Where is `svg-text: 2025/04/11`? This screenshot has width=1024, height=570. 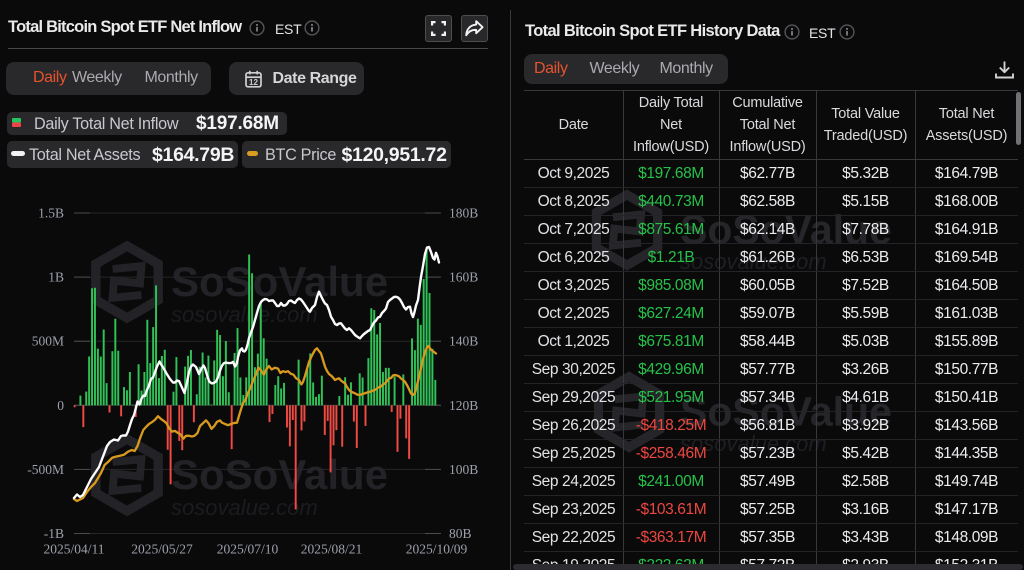
svg-text: 2025/04/11 is located at coordinates (73, 549).